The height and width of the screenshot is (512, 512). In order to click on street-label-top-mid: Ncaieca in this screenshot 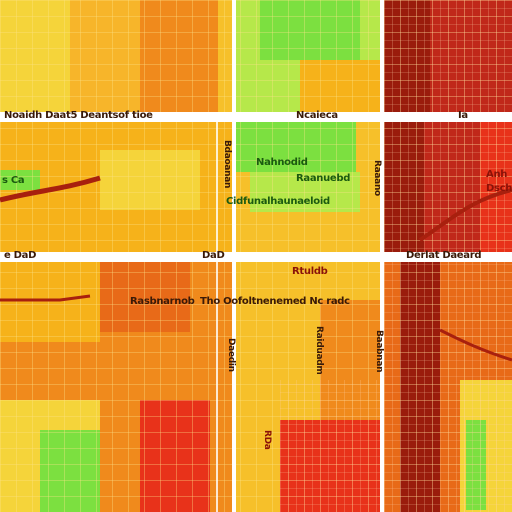, I will do `click(317, 115)`.